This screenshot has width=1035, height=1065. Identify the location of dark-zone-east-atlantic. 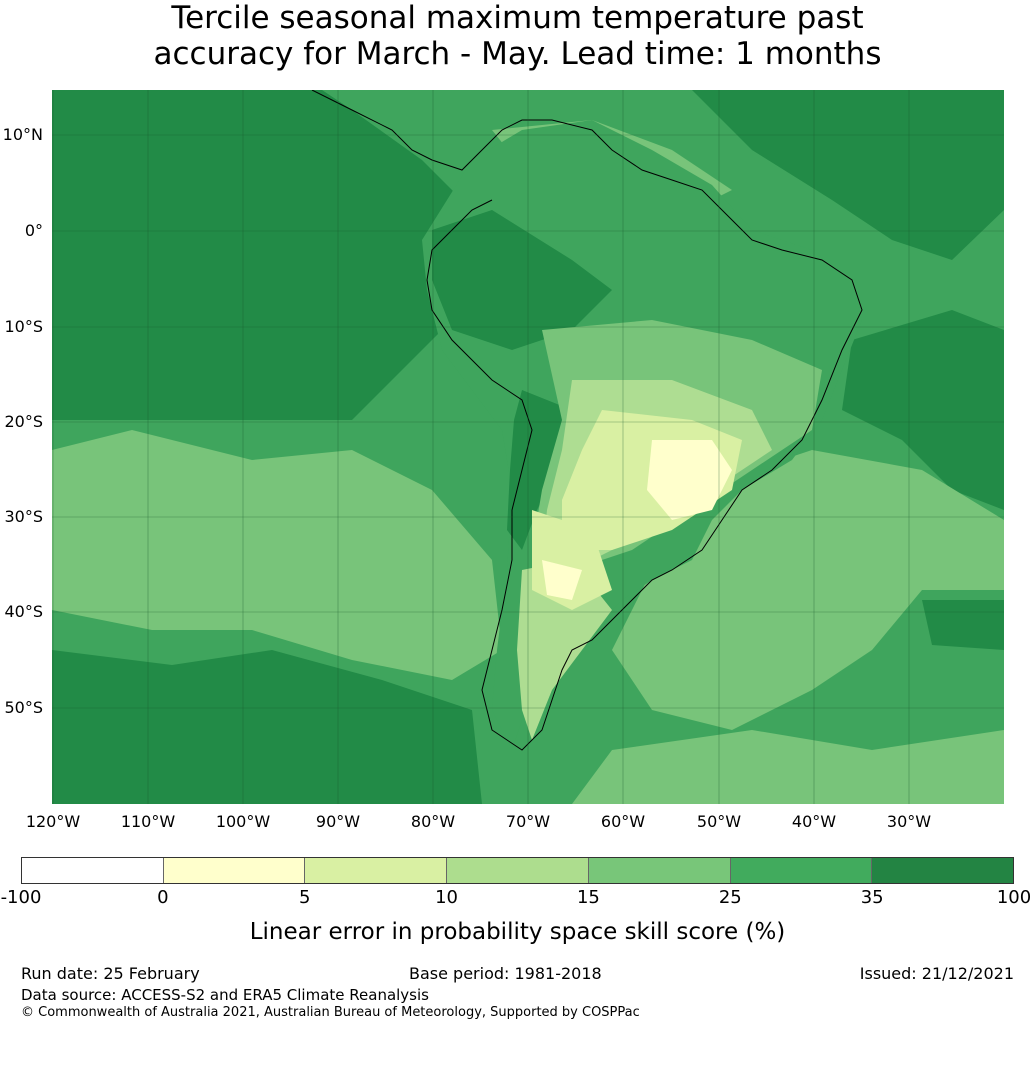
(923, 410).